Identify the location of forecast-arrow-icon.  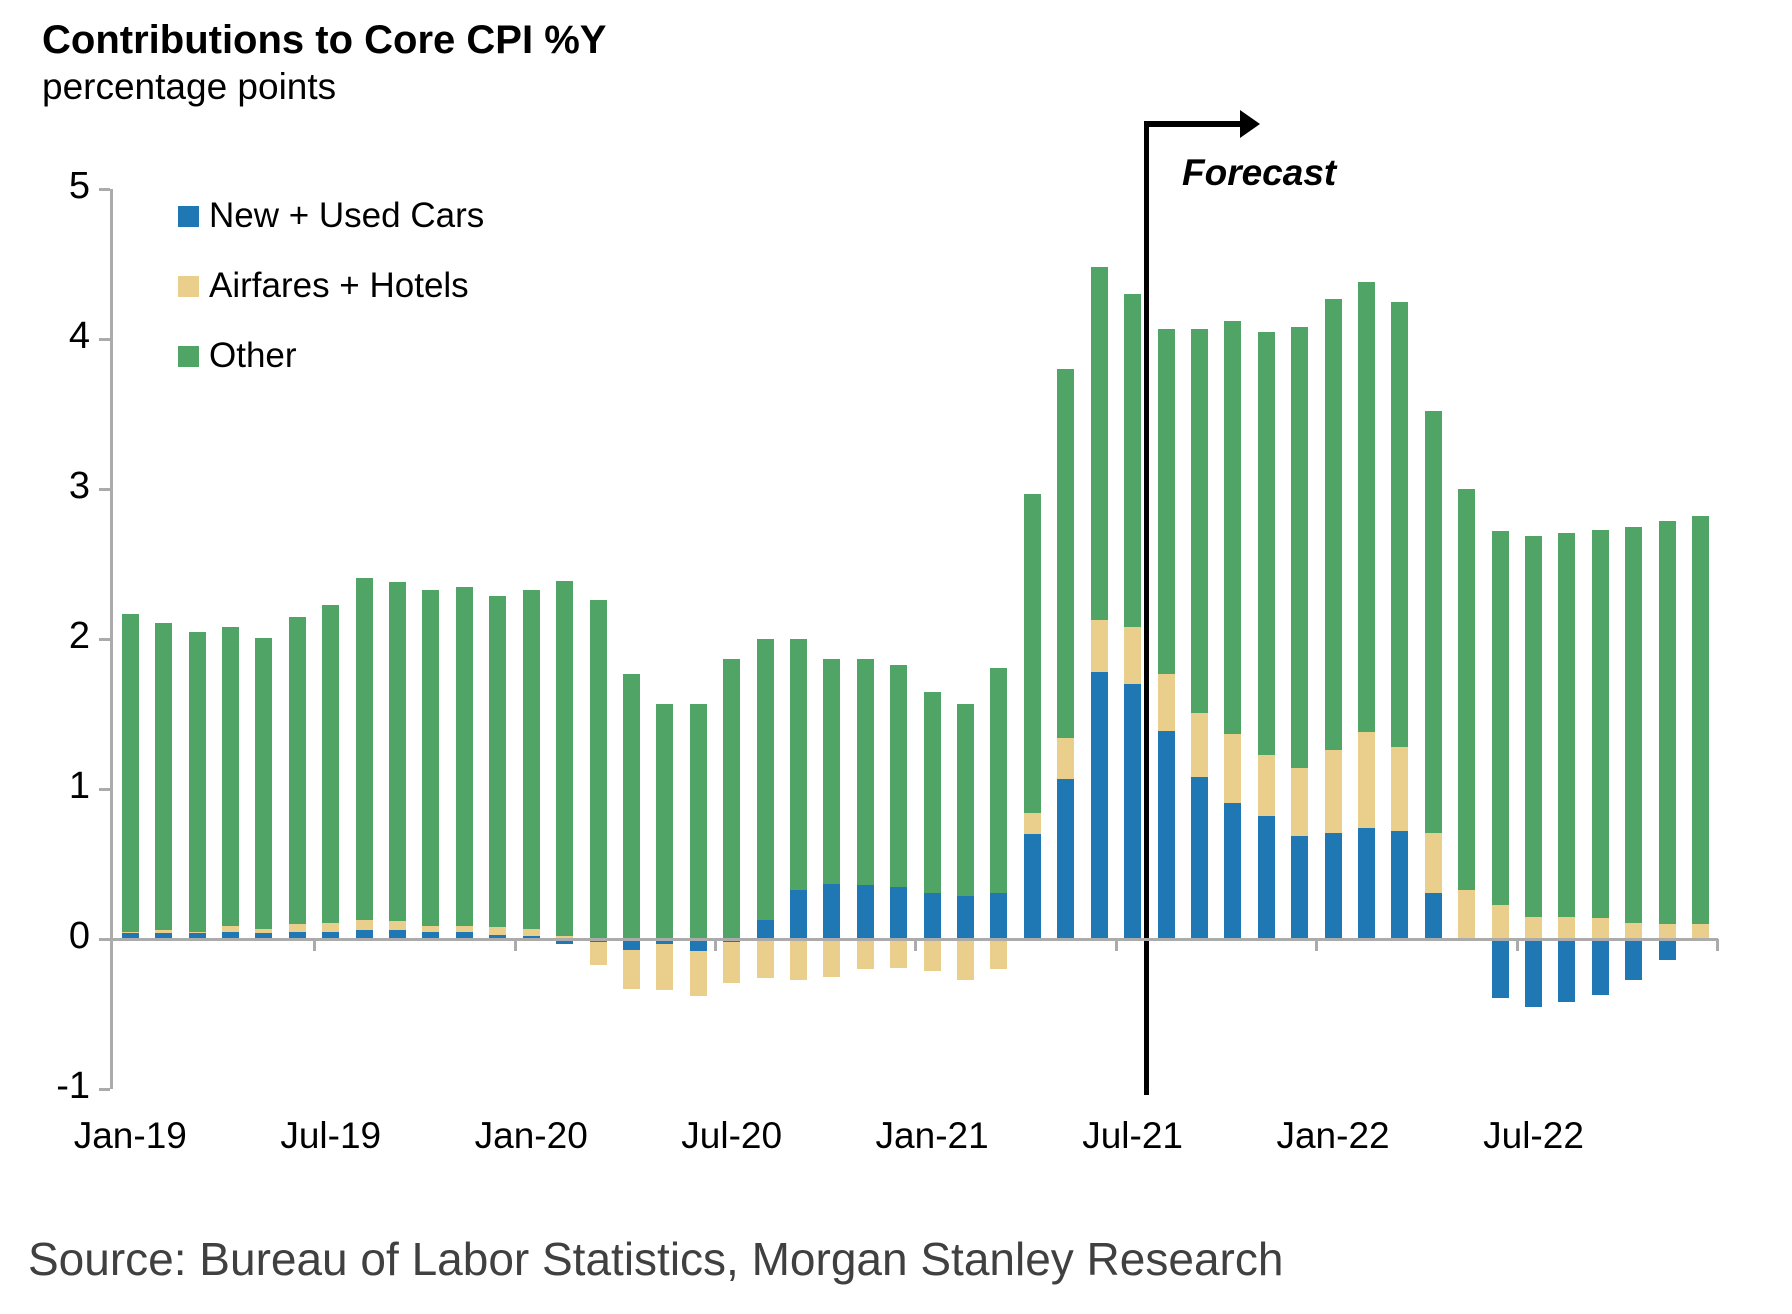
(1250, 124).